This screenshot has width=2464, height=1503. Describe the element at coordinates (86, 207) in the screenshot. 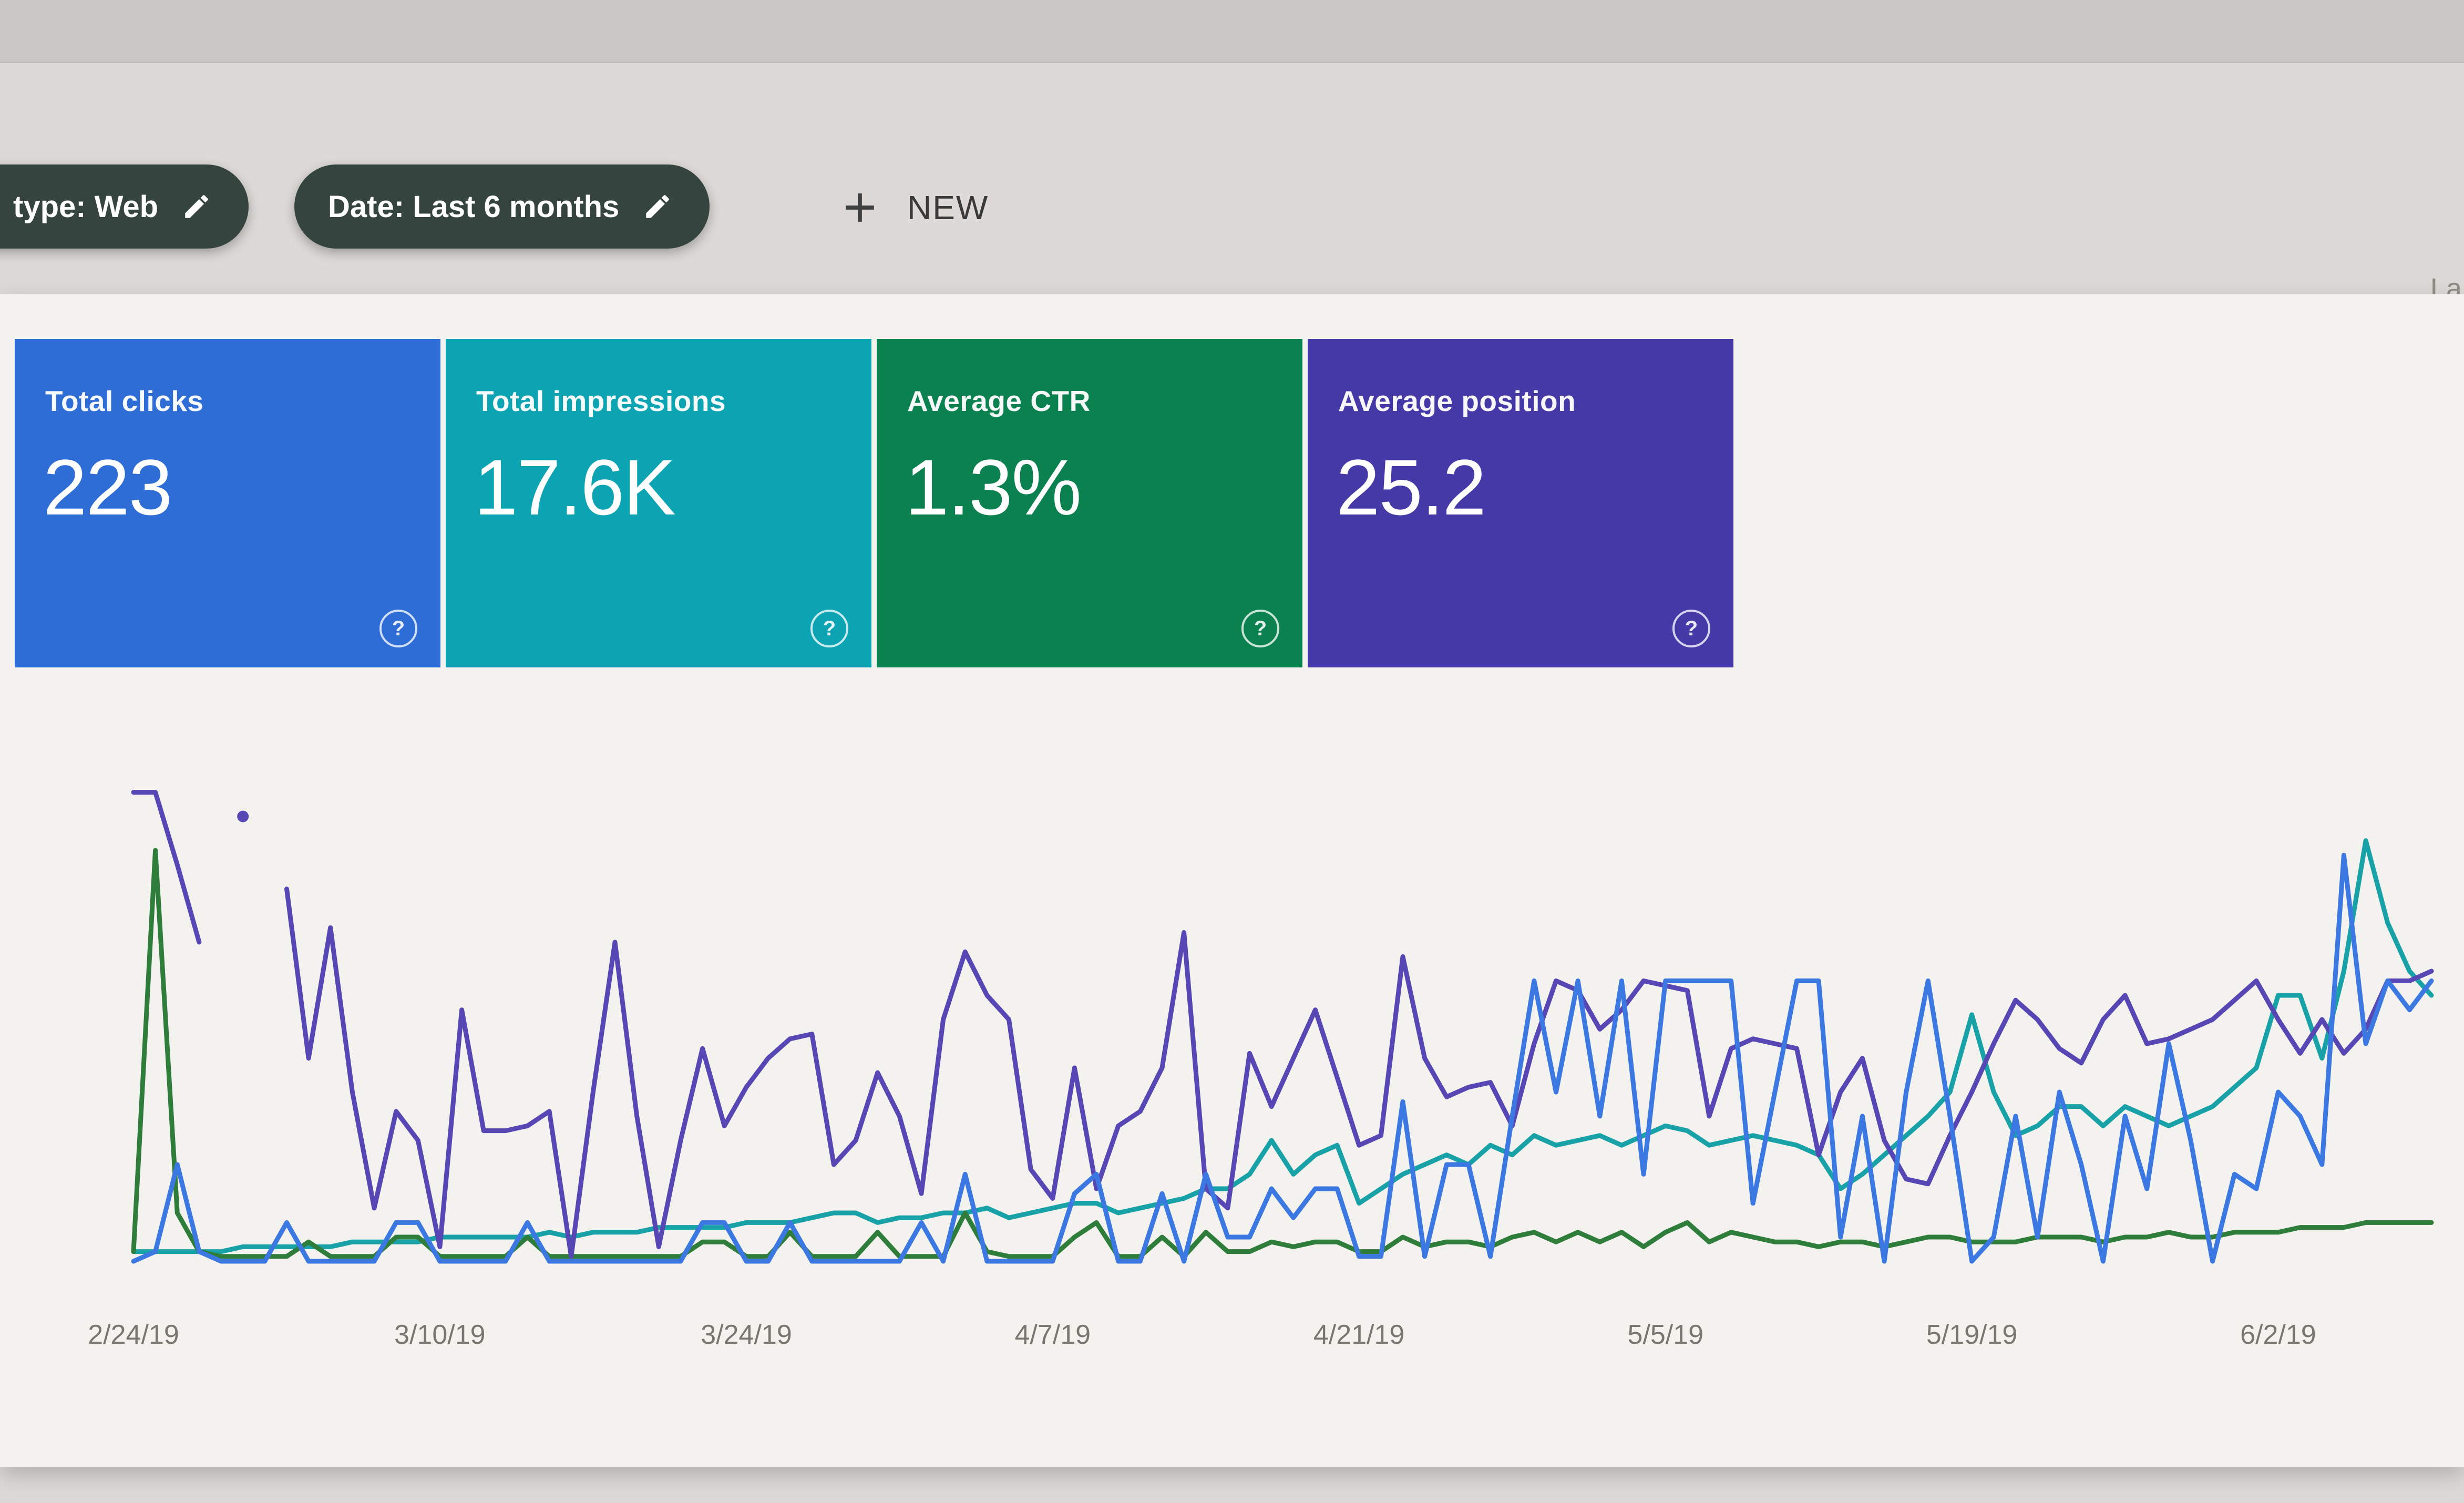

I see `filter-chip-search-type-label: type: Web` at that location.